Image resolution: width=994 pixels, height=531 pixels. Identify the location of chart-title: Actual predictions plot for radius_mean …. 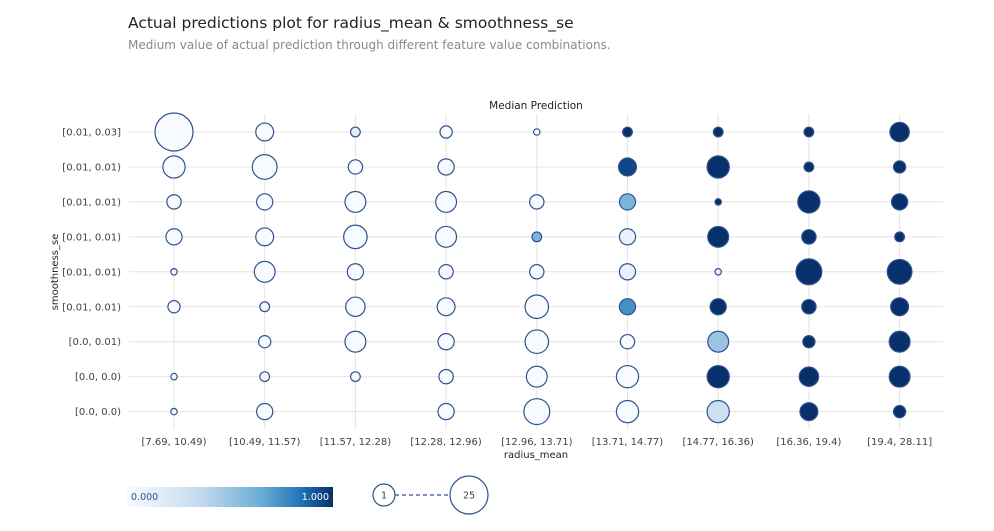
(351, 23).